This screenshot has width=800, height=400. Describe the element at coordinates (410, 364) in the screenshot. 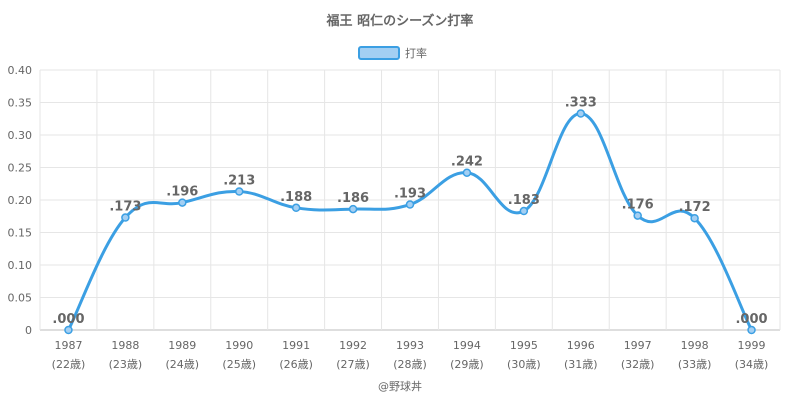

I see `x-tick-sublabel: (28歳)` at that location.